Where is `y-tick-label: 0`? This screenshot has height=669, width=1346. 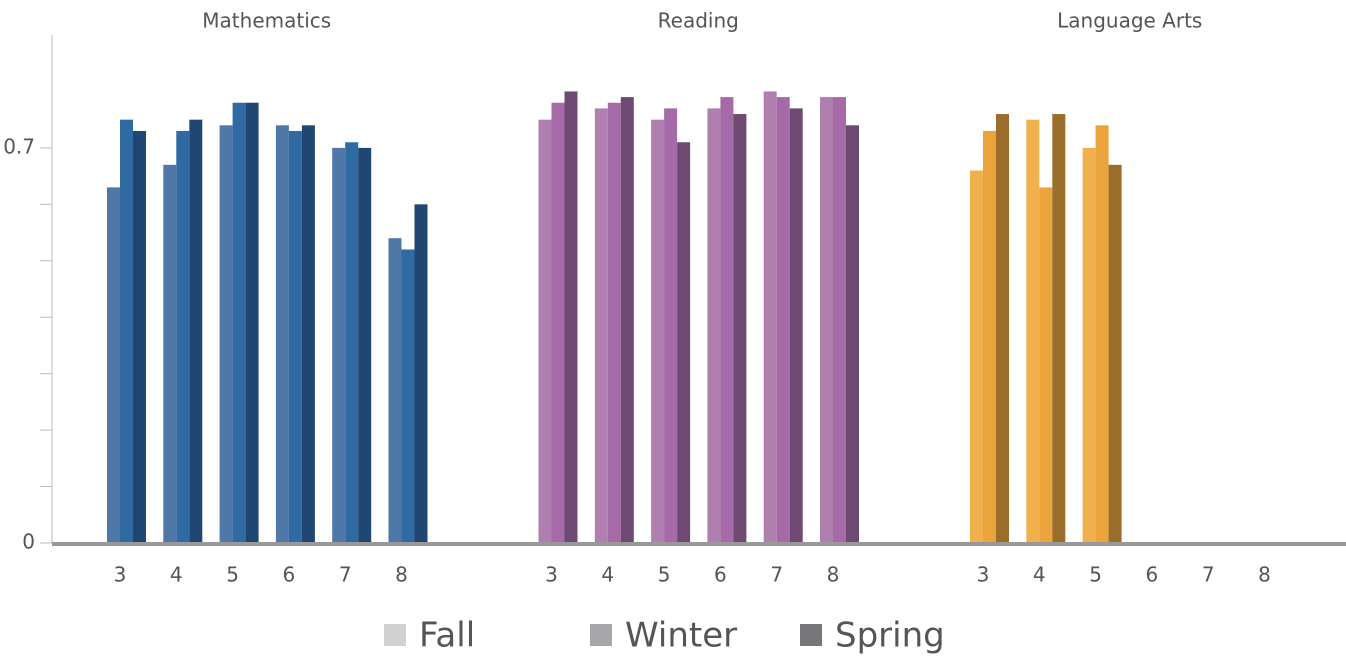 y-tick-label: 0 is located at coordinates (28, 542).